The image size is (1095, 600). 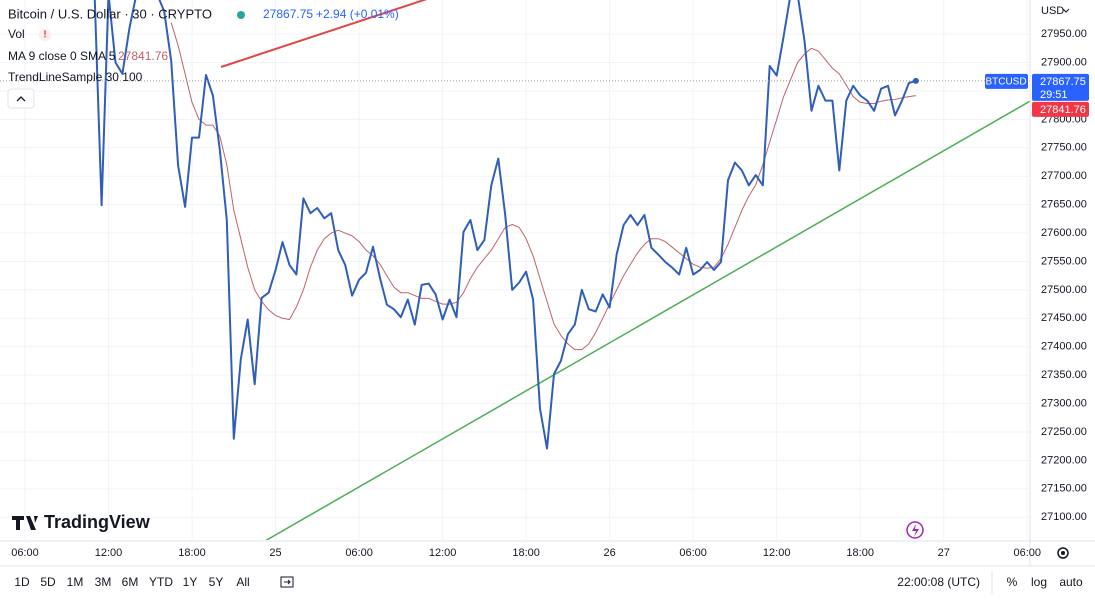 I want to click on y-tick-label: 27500.00, so click(x=1064, y=290).